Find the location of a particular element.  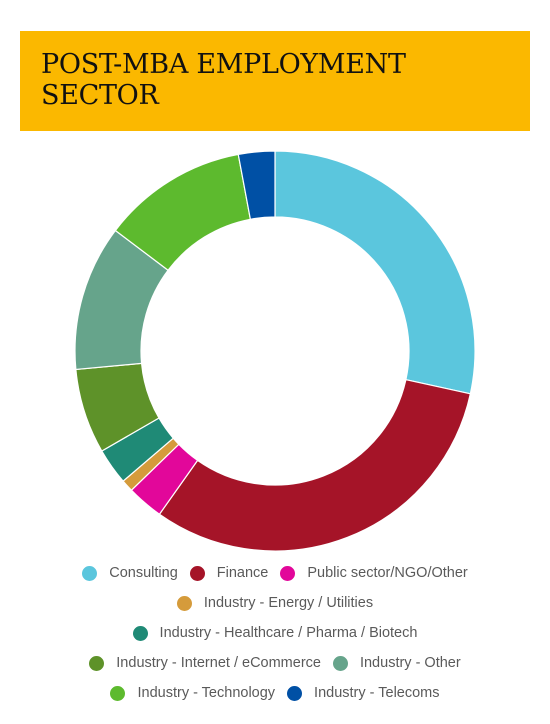

legend-item-telecoms: Industry - Telecoms is located at coordinates (363, 693).